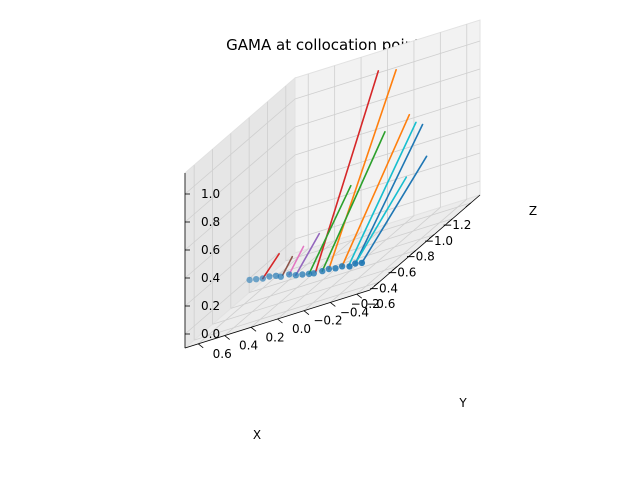 The width and height of the screenshot is (640, 480). I want to click on x-axis-label: X, so click(257, 435).